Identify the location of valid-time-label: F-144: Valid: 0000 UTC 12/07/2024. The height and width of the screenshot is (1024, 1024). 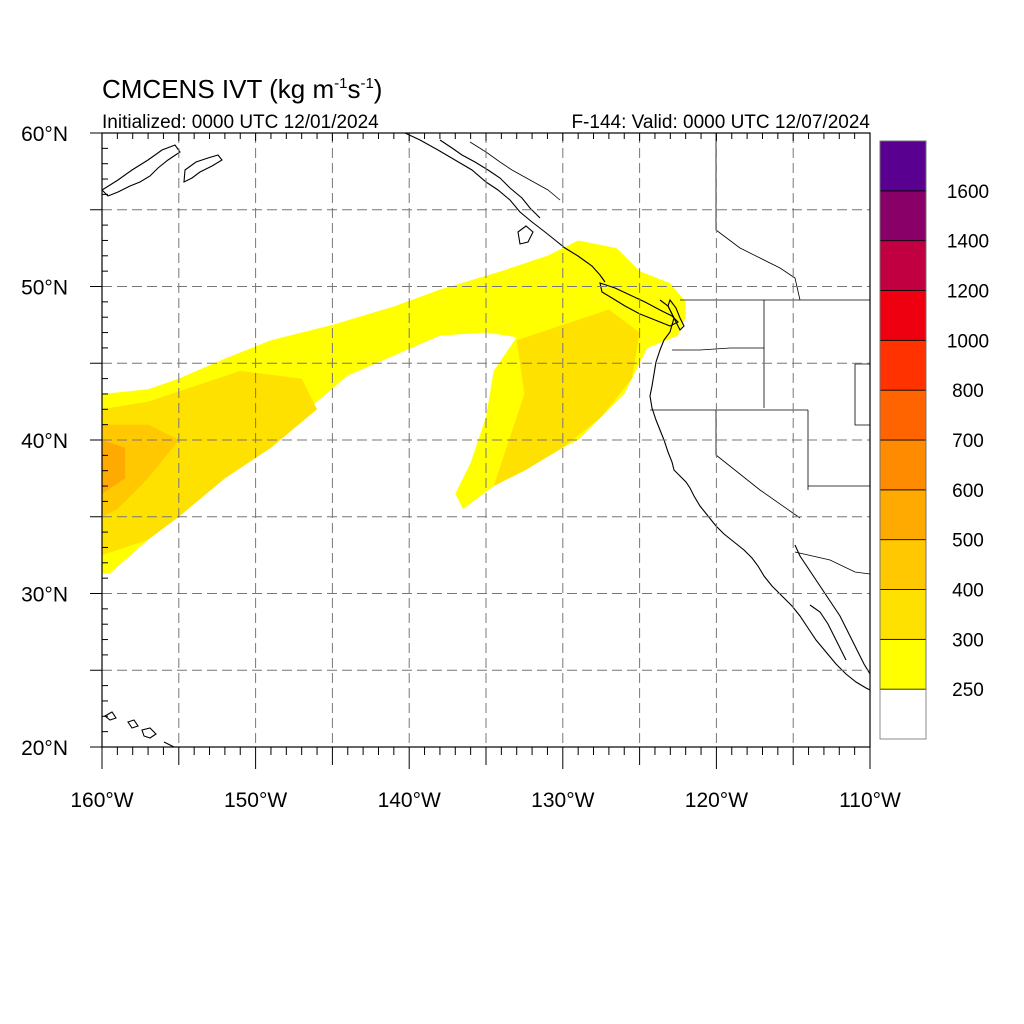
(720, 122).